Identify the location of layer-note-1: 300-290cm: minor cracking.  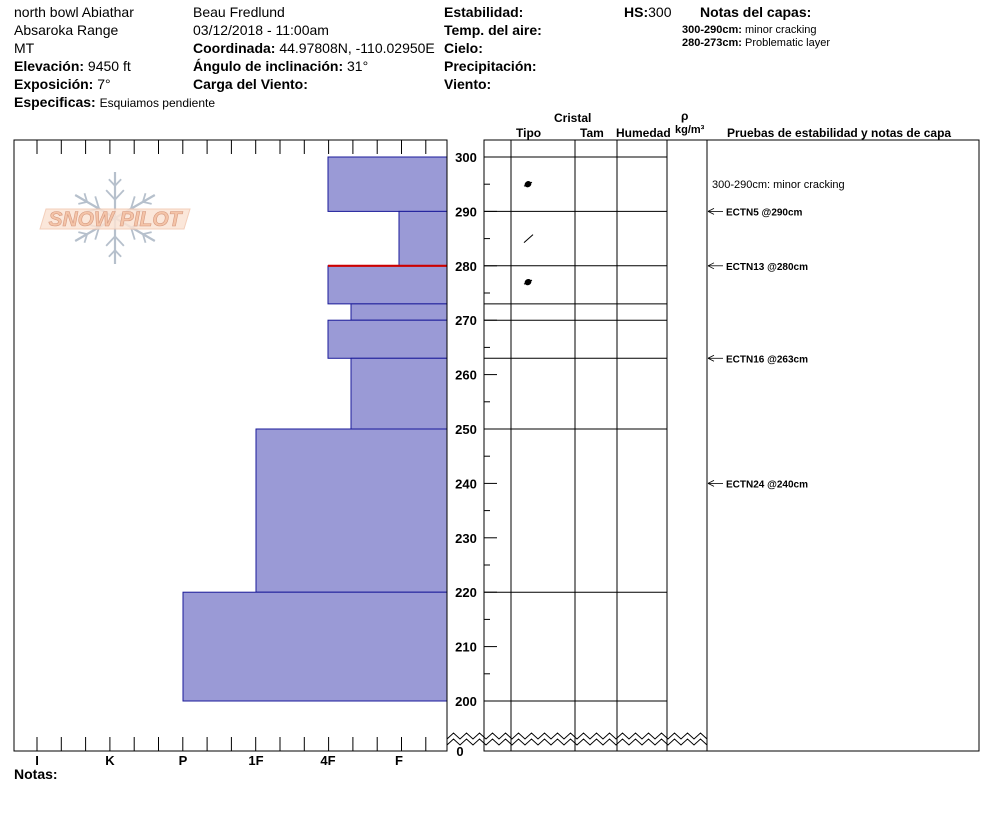
(749, 30).